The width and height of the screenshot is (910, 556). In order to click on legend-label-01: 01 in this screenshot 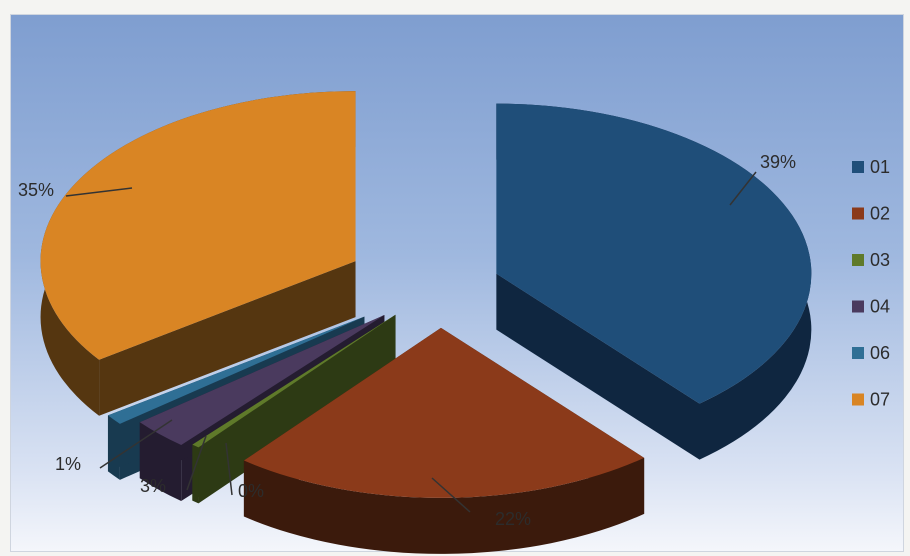, I will do `click(880, 167)`.